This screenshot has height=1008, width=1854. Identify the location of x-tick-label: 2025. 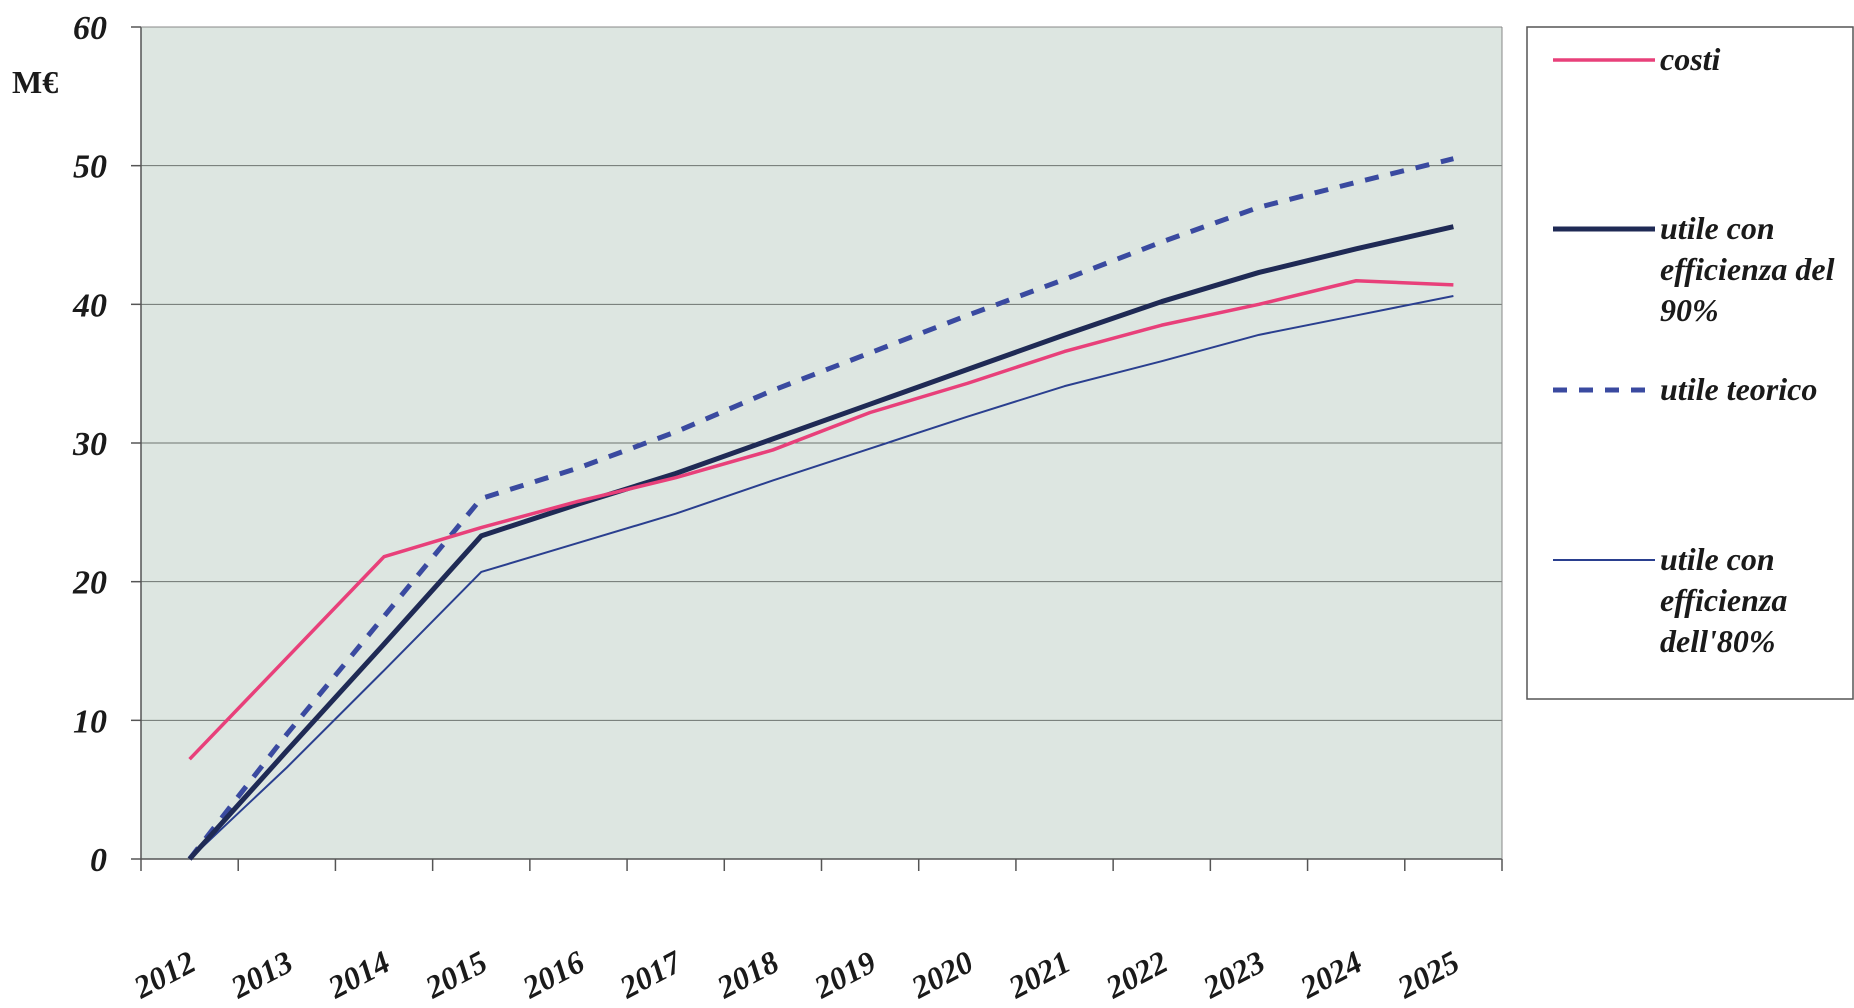
(1428, 974).